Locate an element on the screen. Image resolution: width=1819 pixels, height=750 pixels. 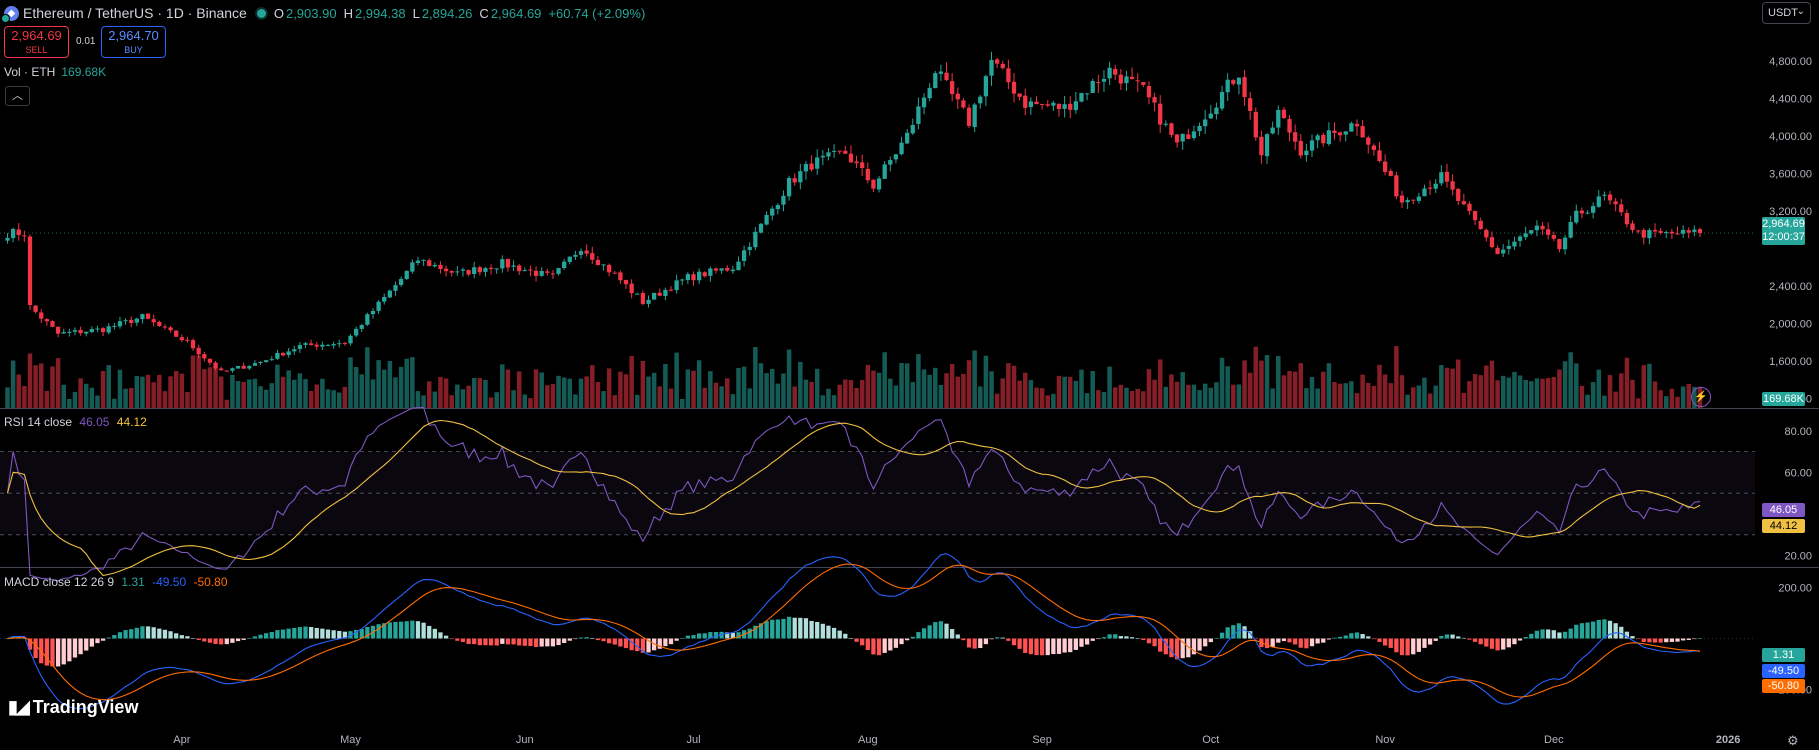
tradingview-logo: ▮◢ TradingView is located at coordinates (73, 707).